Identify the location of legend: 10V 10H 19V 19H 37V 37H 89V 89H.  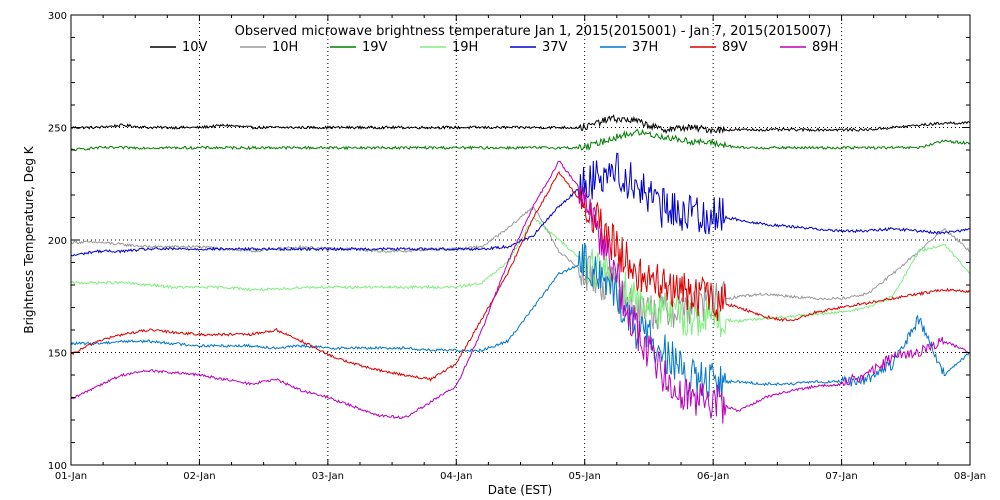
(494, 47).